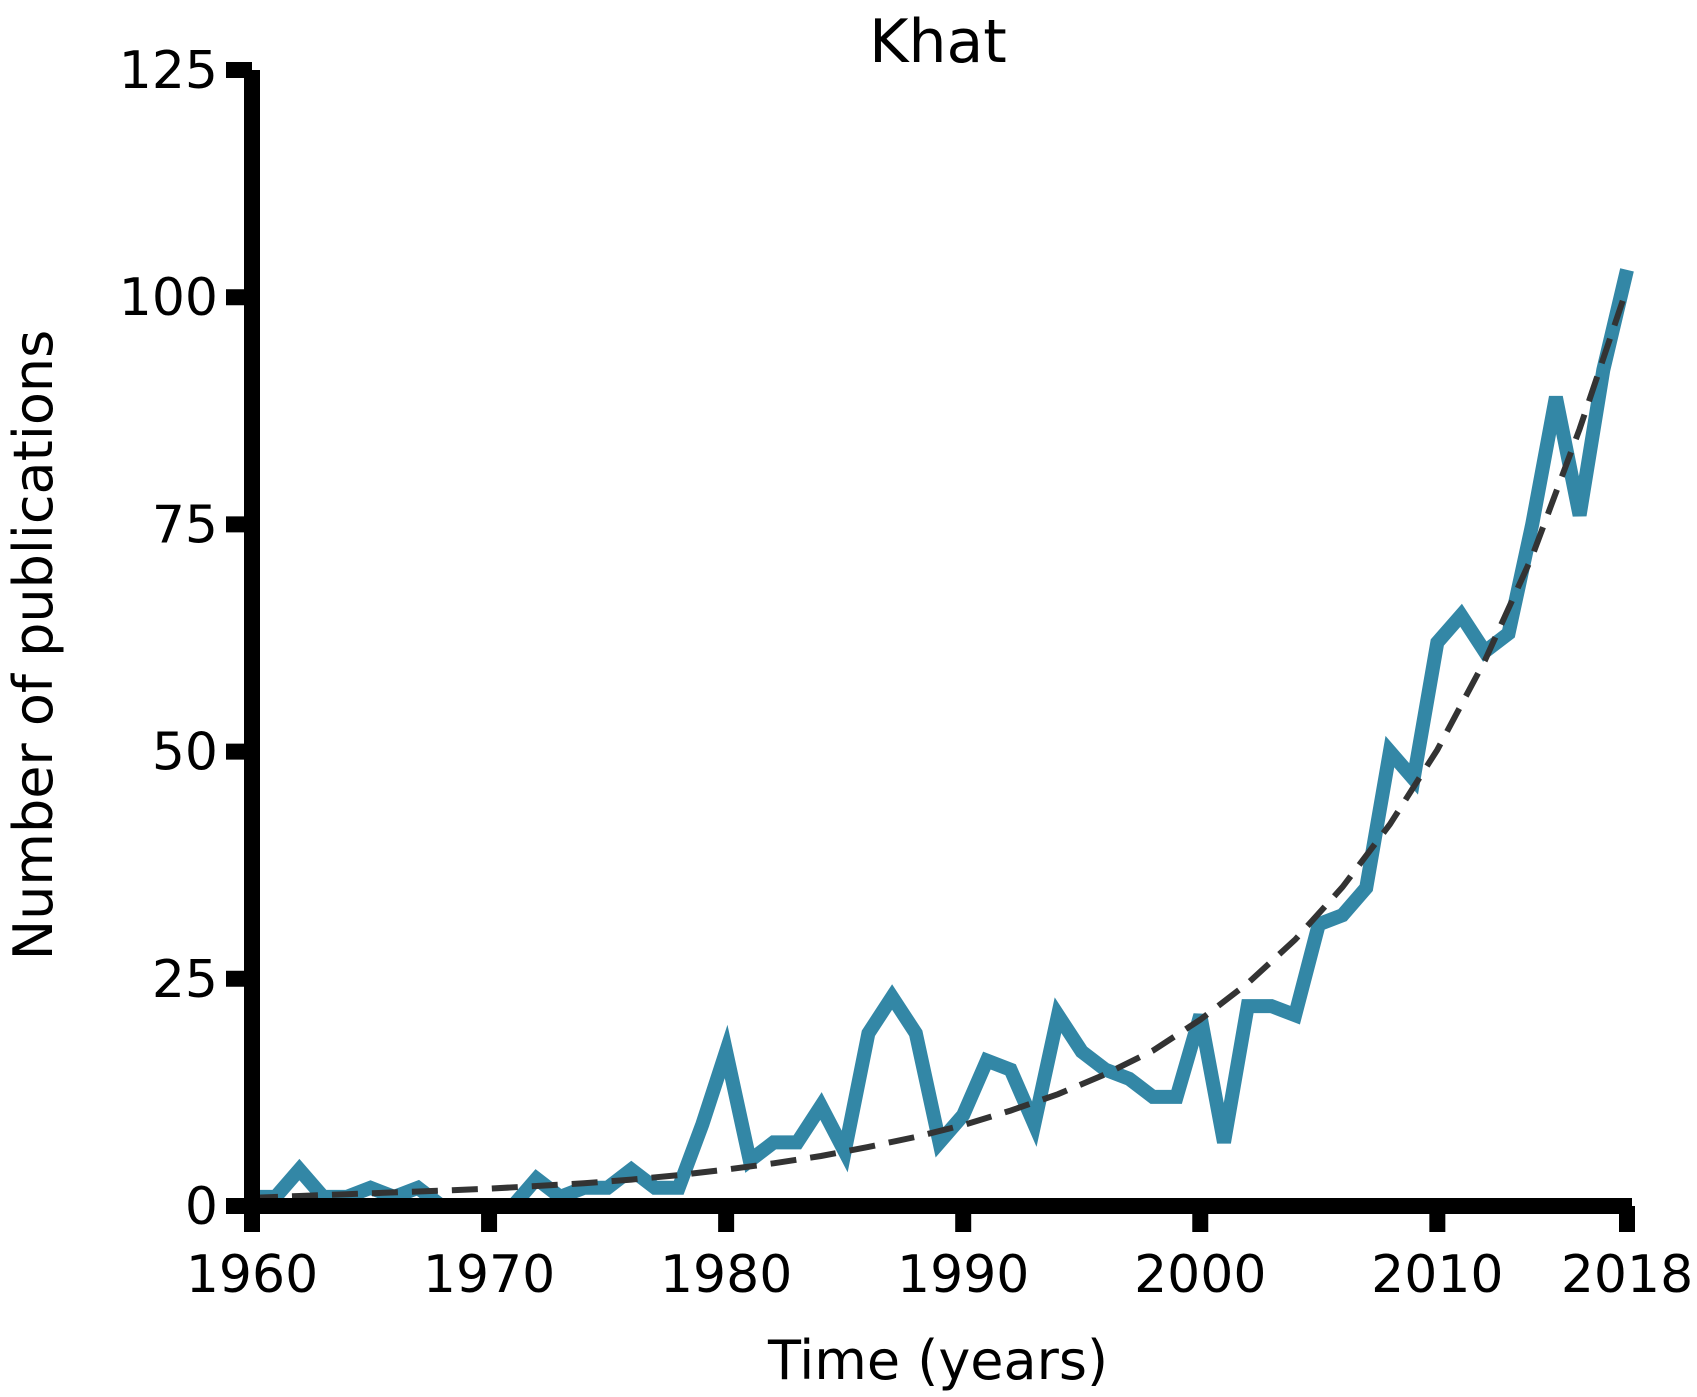 The width and height of the screenshot is (1697, 1397). What do you see at coordinates (252, 1275) in the screenshot?
I see `x-tick-label: 1960` at bounding box center [252, 1275].